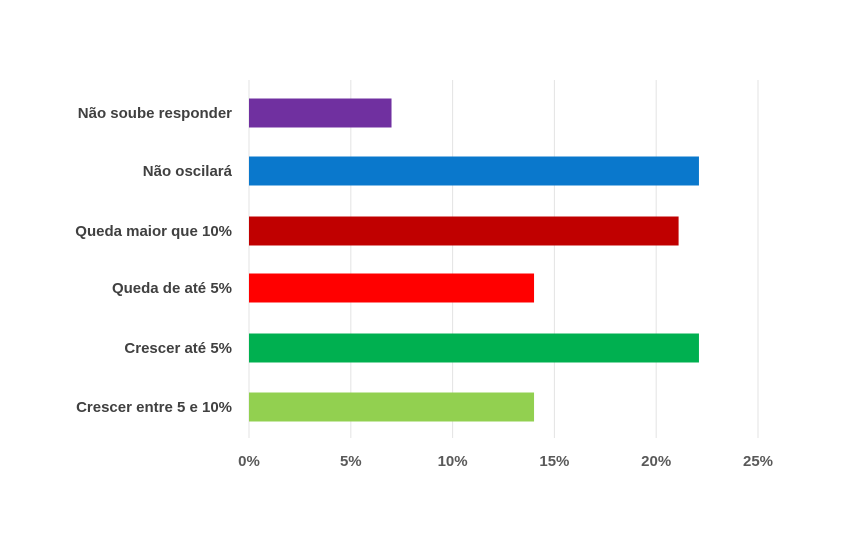 The width and height of the screenshot is (844, 541). I want to click on x-tick-label: 0%, so click(249, 461).